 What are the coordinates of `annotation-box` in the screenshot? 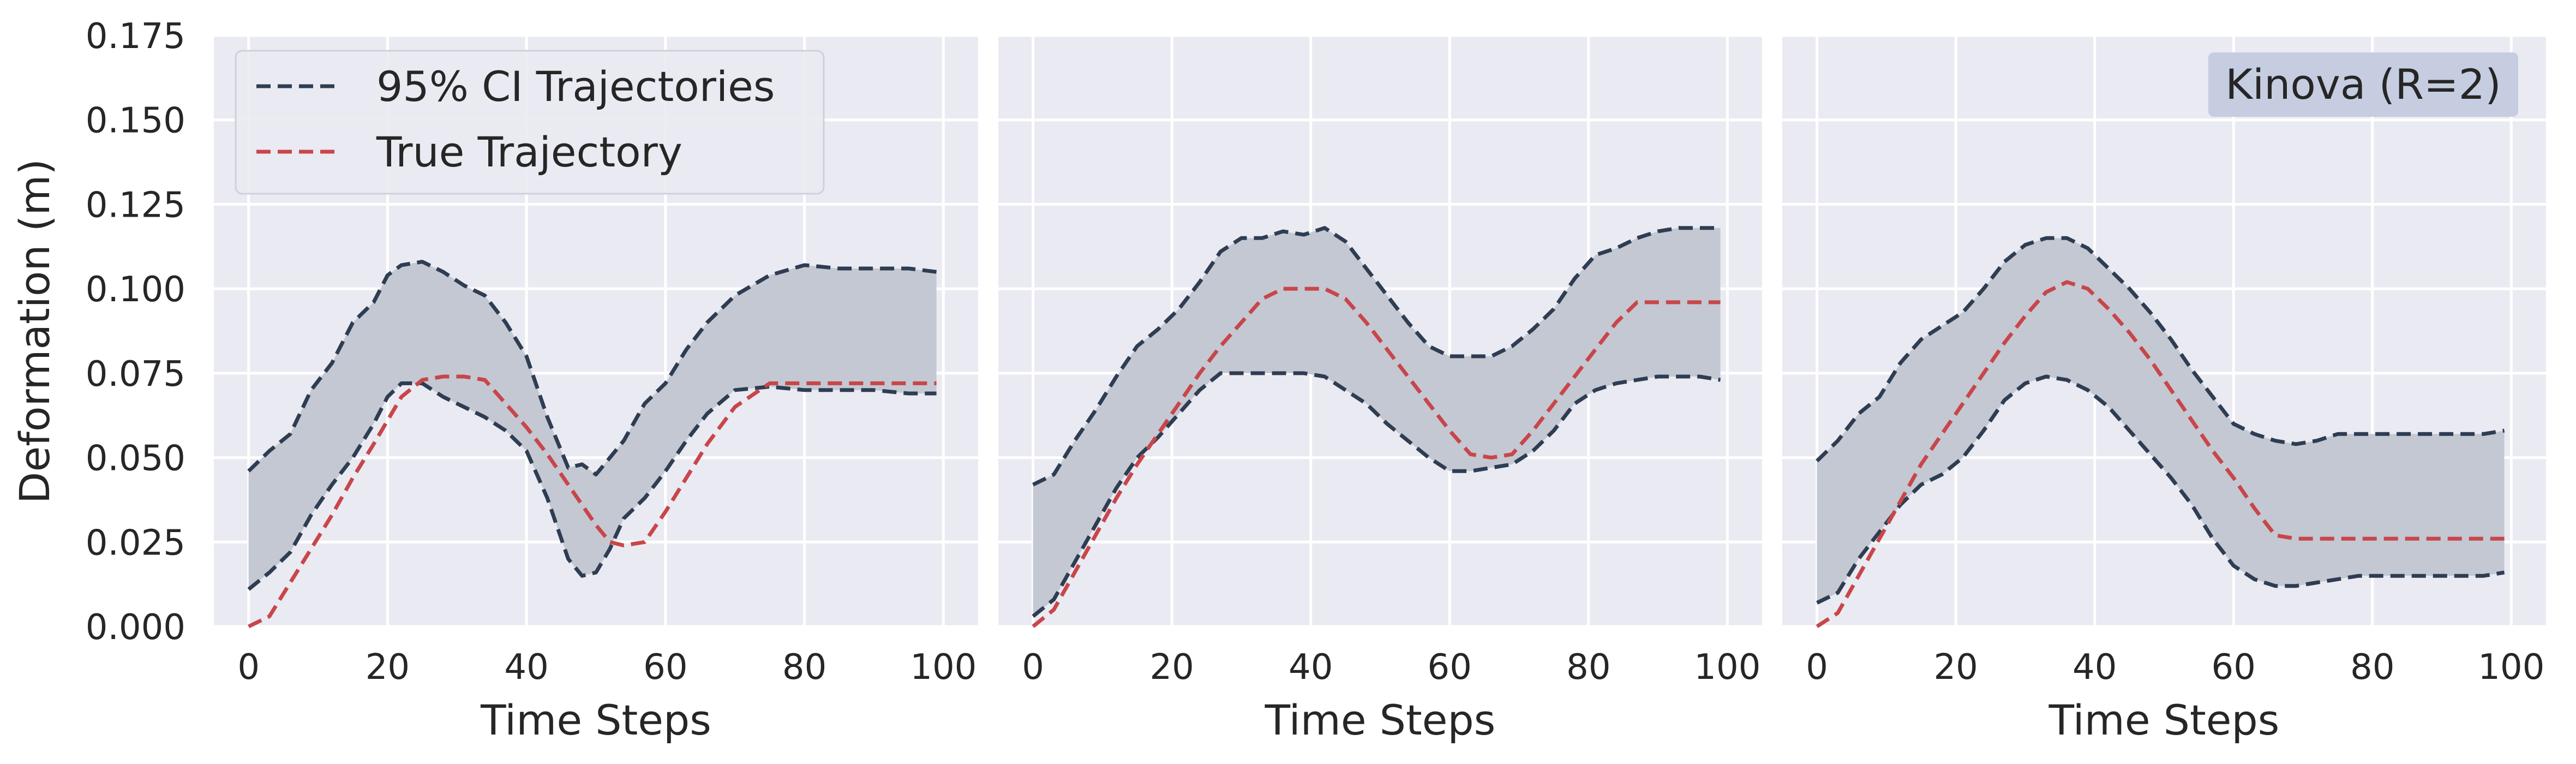 It's located at (2363, 84).